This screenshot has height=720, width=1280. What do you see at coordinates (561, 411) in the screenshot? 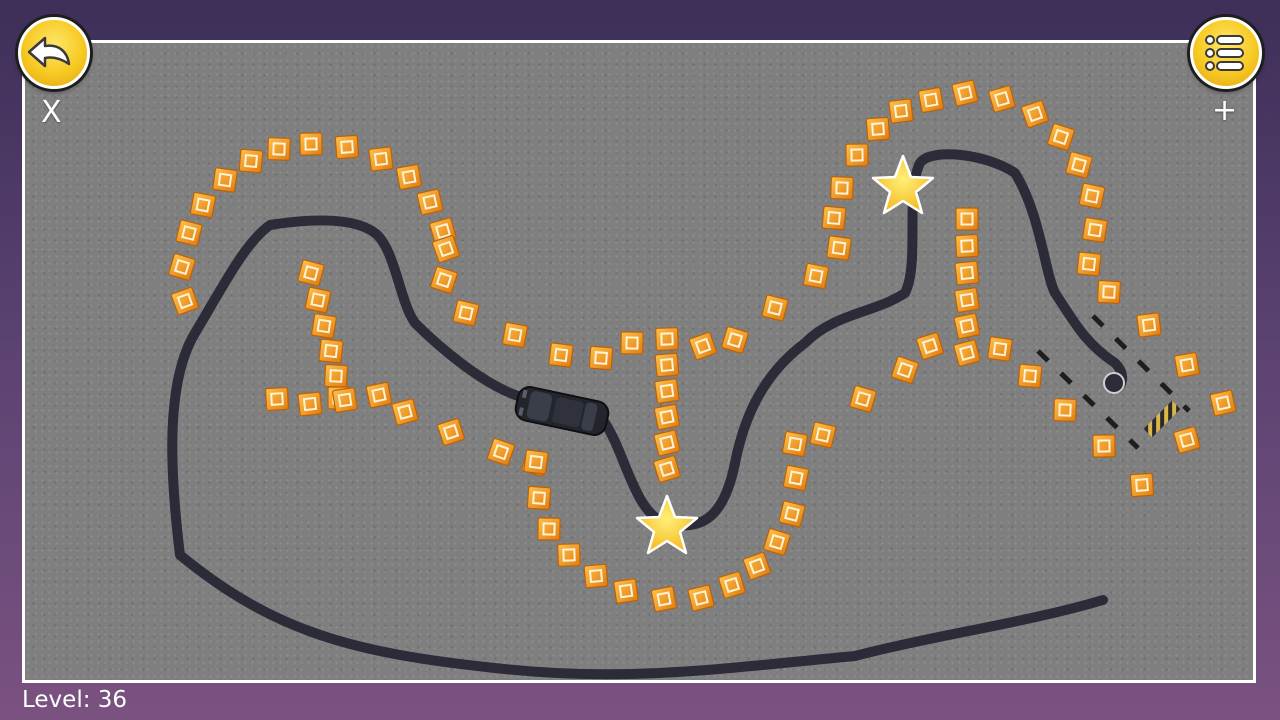
I see `player-car` at bounding box center [561, 411].